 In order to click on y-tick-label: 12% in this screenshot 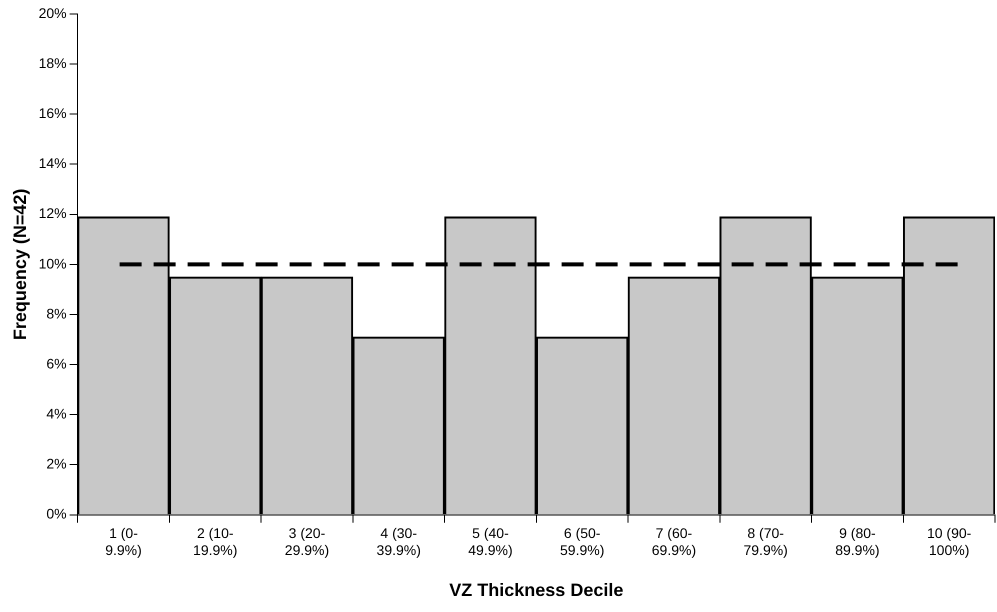, I will do `click(52, 213)`.